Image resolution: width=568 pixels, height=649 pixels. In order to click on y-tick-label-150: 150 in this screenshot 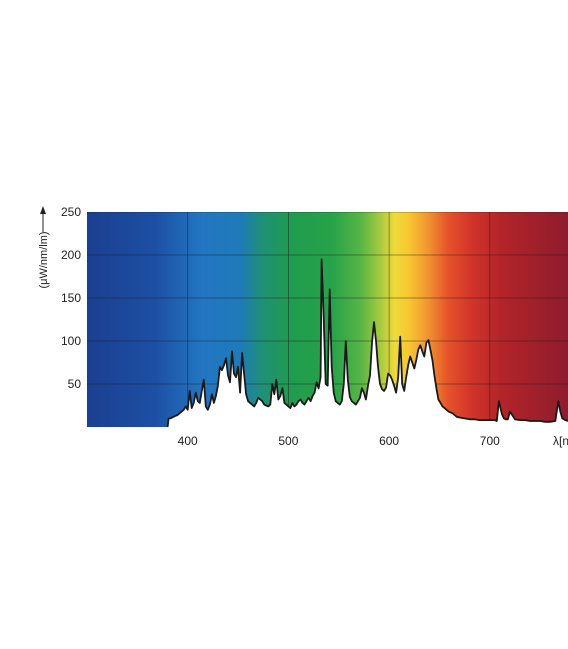, I will do `click(71, 298)`.